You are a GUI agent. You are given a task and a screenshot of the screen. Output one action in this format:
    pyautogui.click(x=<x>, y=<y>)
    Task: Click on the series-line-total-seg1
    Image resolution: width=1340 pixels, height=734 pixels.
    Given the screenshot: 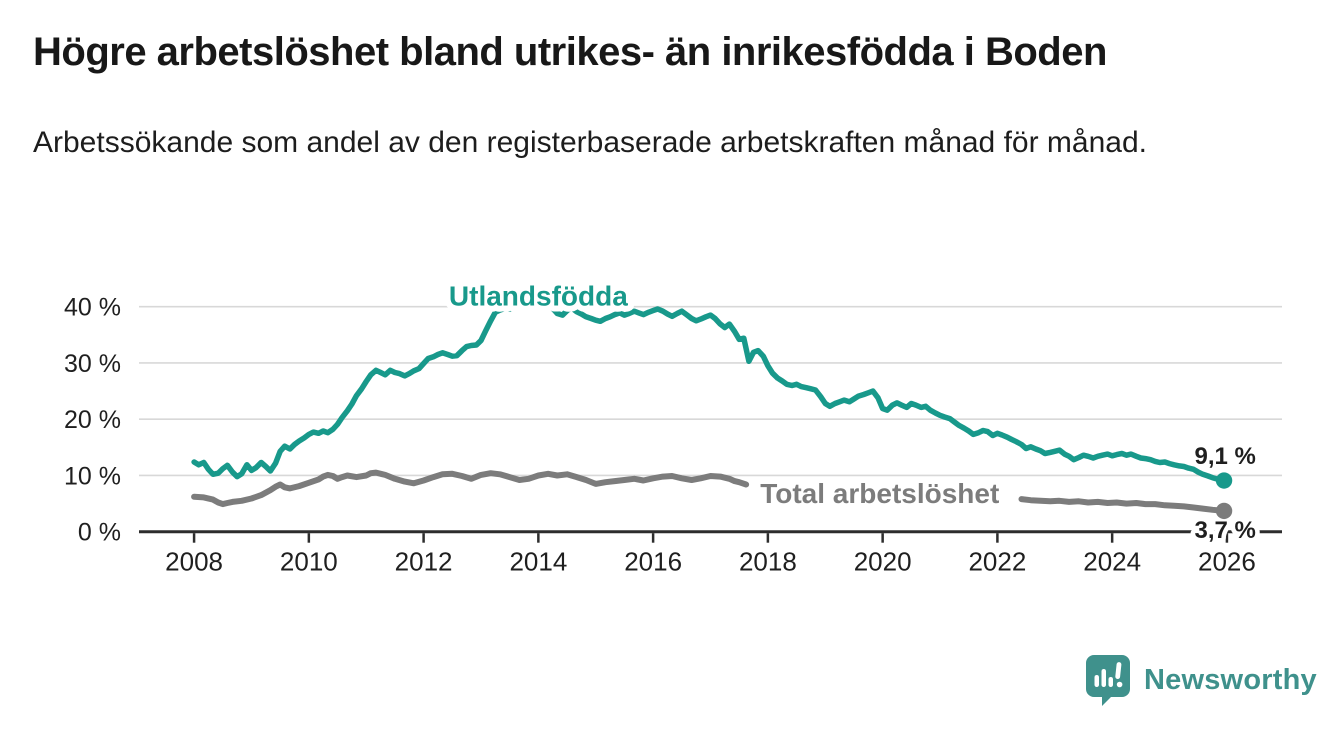 What is the action you would take?
    pyautogui.click(x=470, y=488)
    